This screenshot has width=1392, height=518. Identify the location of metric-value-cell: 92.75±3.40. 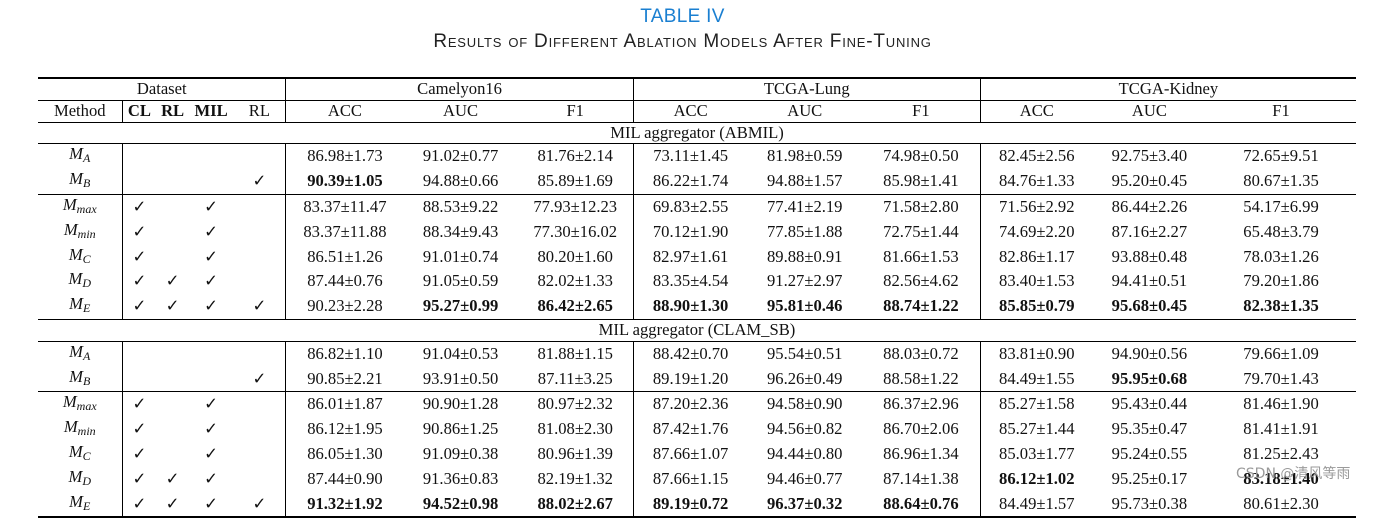
(1149, 156).